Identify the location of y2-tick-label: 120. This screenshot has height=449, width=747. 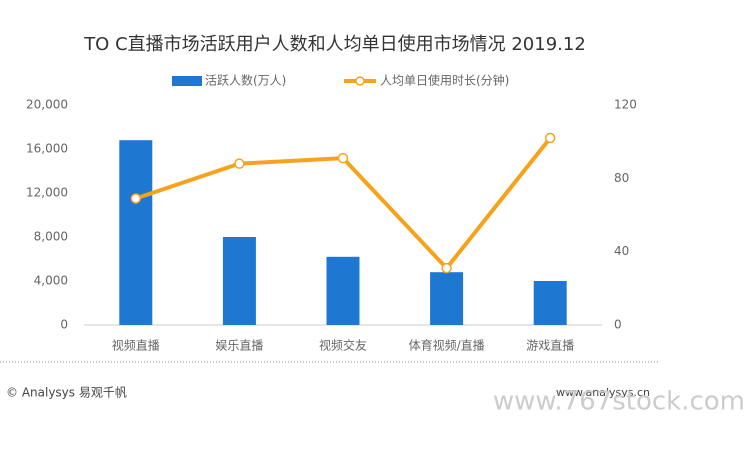
(625, 105).